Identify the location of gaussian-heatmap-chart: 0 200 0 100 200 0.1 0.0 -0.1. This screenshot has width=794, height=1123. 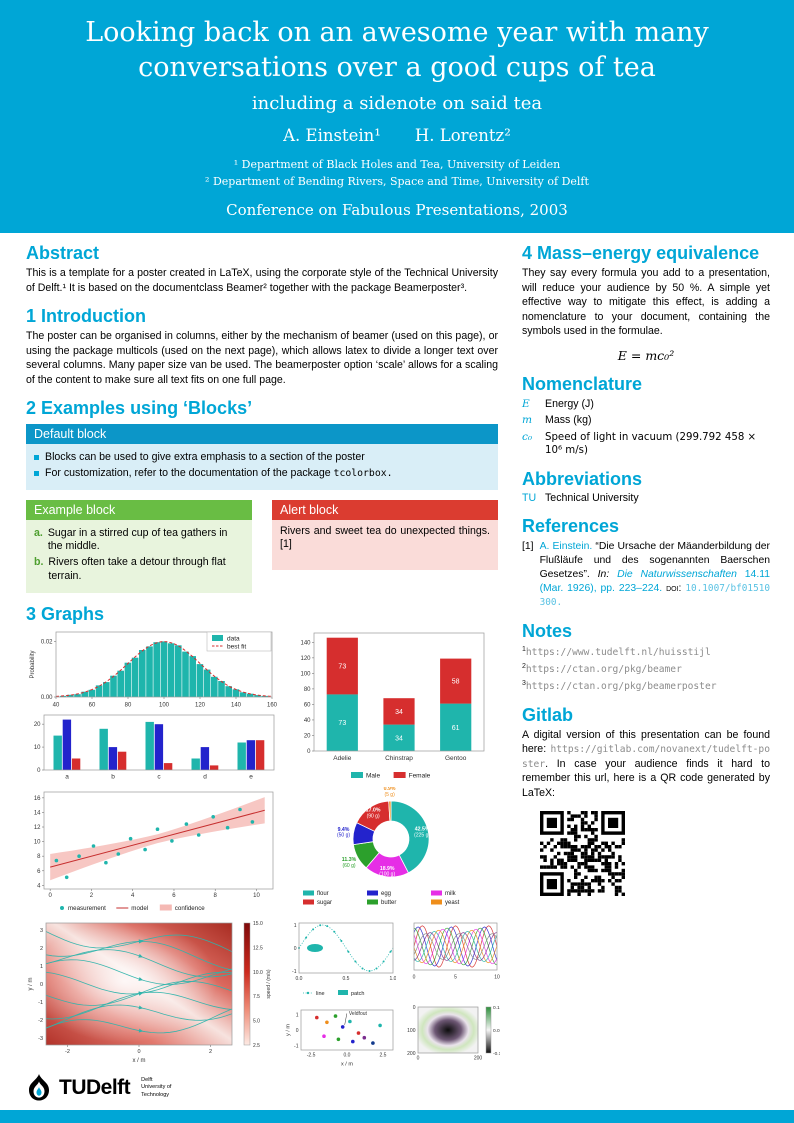
(451, 1034).